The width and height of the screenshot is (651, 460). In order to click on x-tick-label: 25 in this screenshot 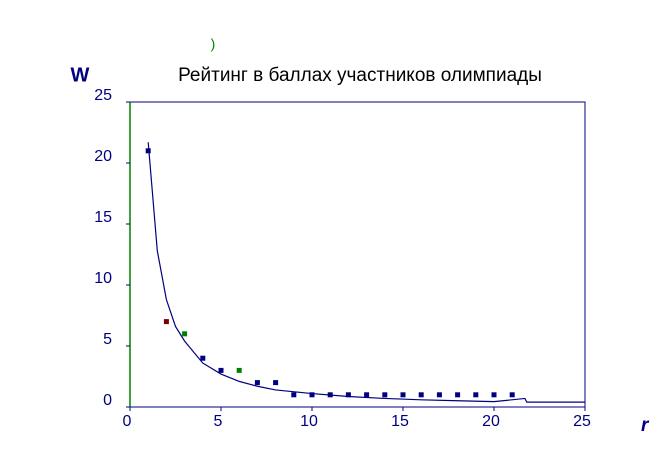, I will do `click(582, 421)`.